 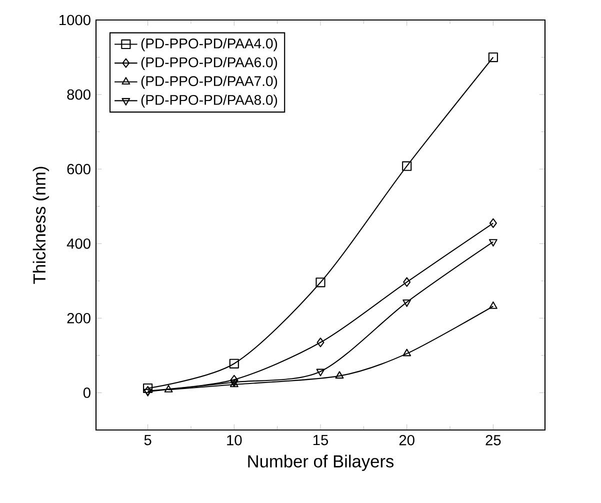 What do you see at coordinates (78, 318) in the screenshot?
I see `y-tick-label: 200` at bounding box center [78, 318].